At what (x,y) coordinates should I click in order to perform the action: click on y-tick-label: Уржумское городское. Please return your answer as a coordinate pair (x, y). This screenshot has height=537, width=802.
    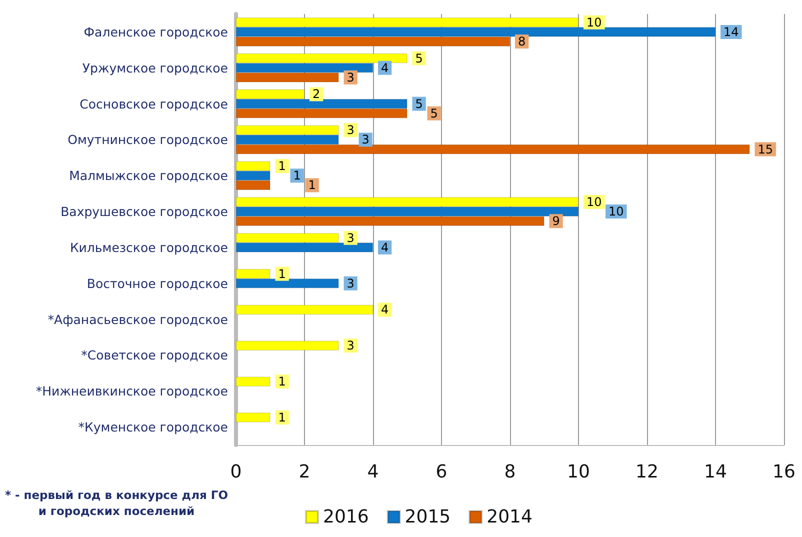
    Looking at the image, I should click on (155, 68).